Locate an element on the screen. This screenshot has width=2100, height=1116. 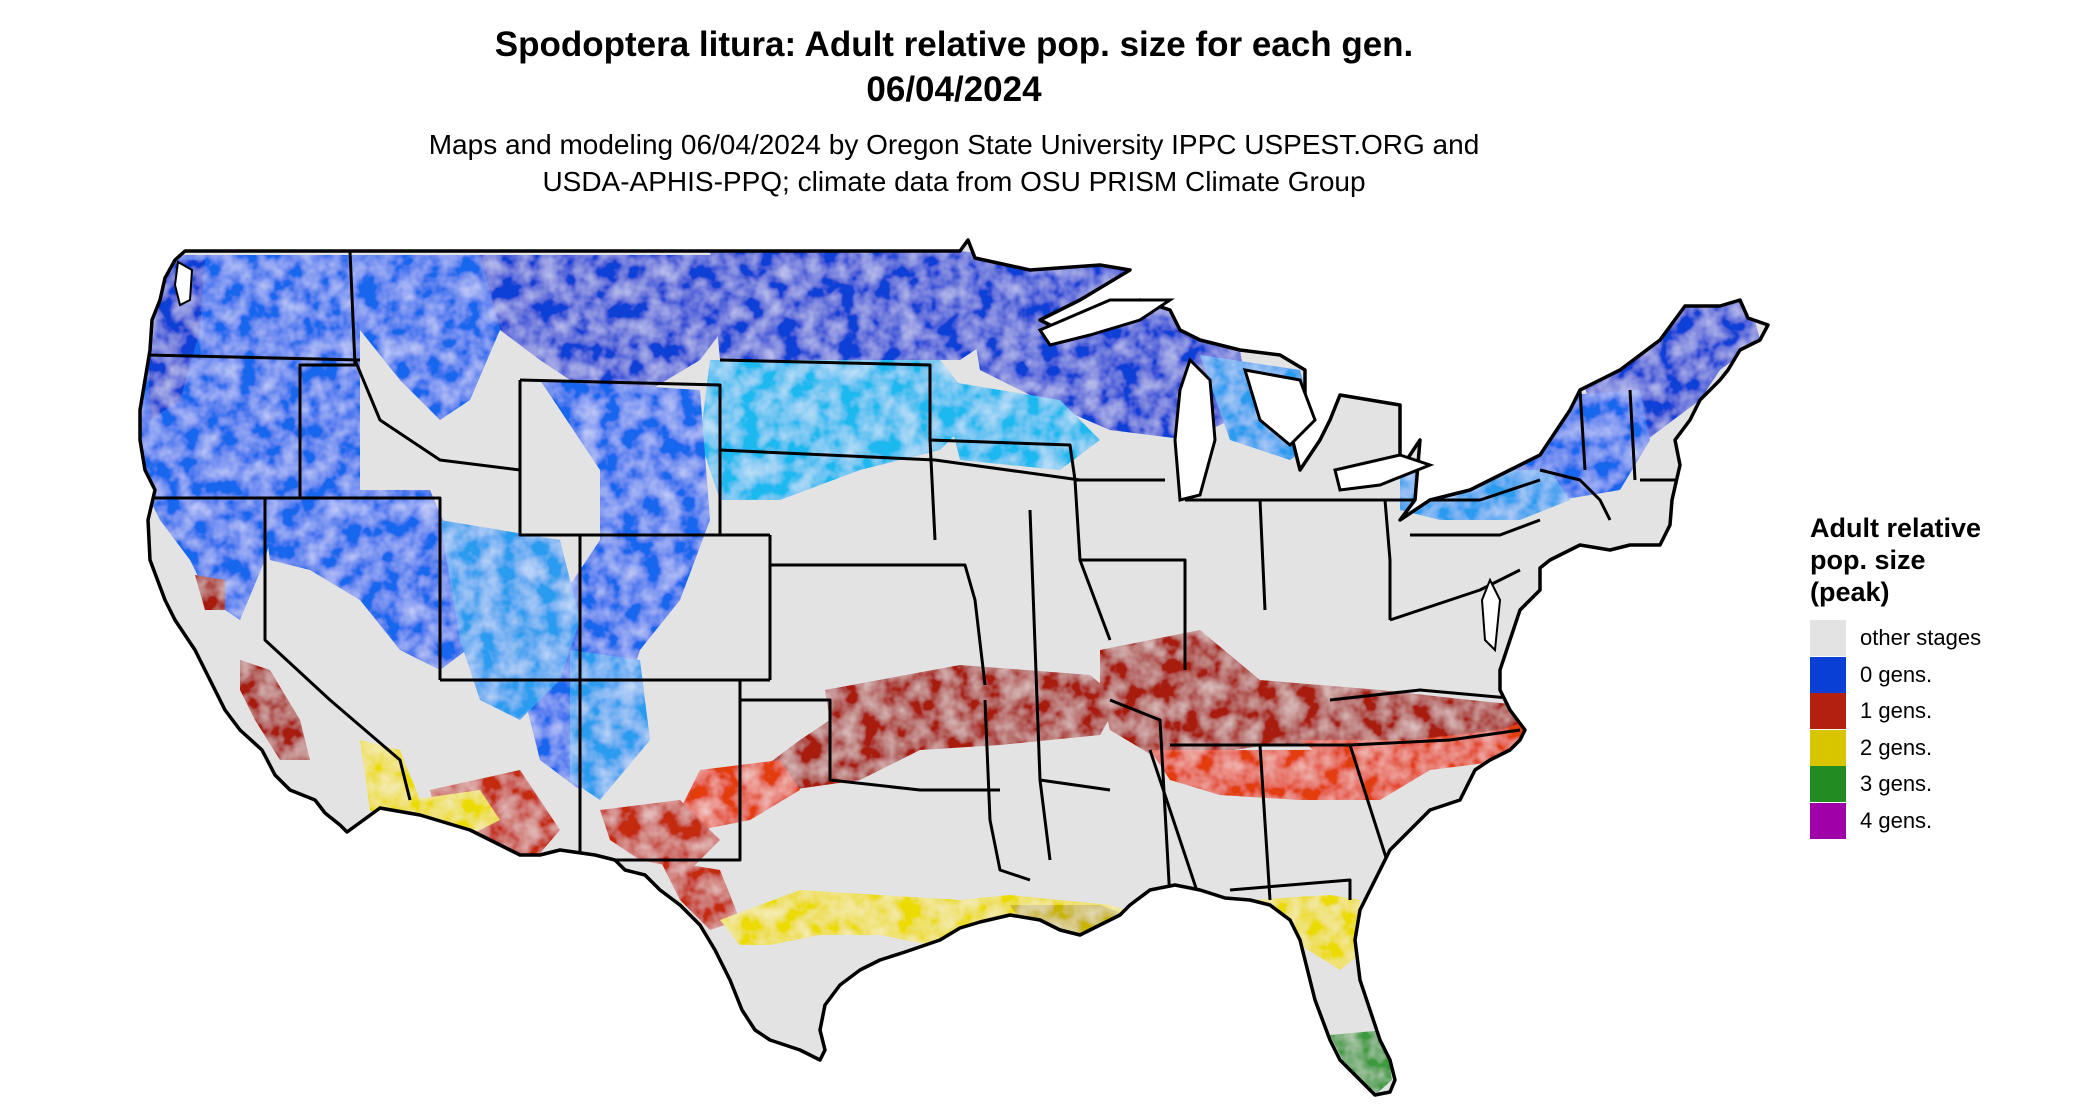
lake-huron is located at coordinates (1279, 408).